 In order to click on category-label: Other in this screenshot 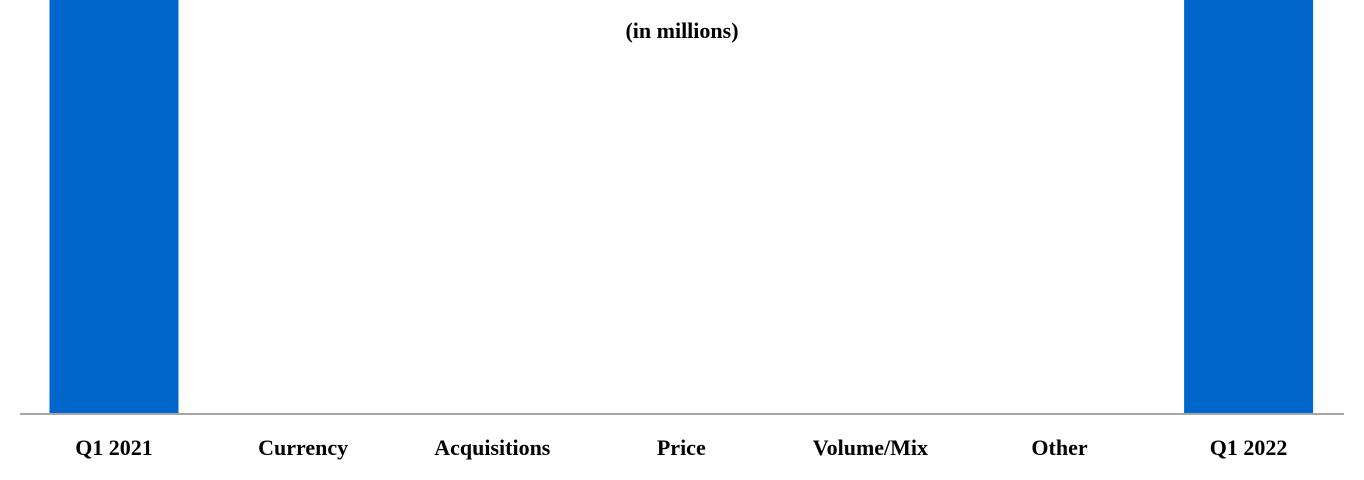, I will do `click(1059, 447)`.